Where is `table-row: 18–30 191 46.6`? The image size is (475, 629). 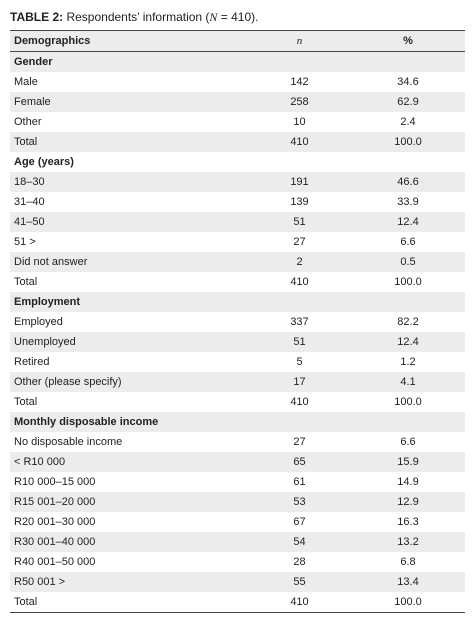
table-row: 18–30 191 46.6 is located at coordinates (237, 182).